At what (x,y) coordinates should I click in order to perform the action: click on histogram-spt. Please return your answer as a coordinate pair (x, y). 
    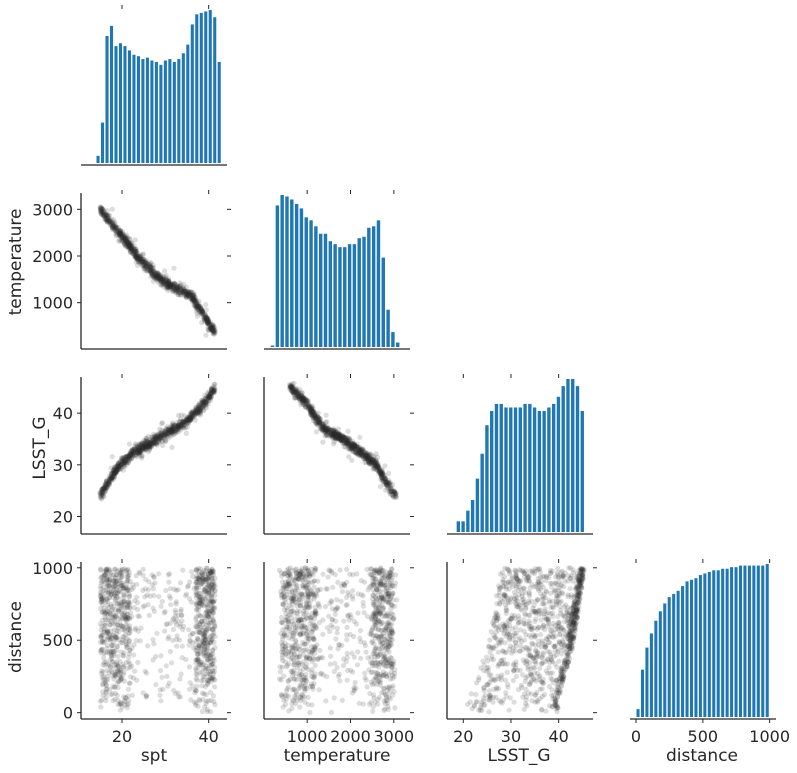
    Looking at the image, I should click on (154, 85).